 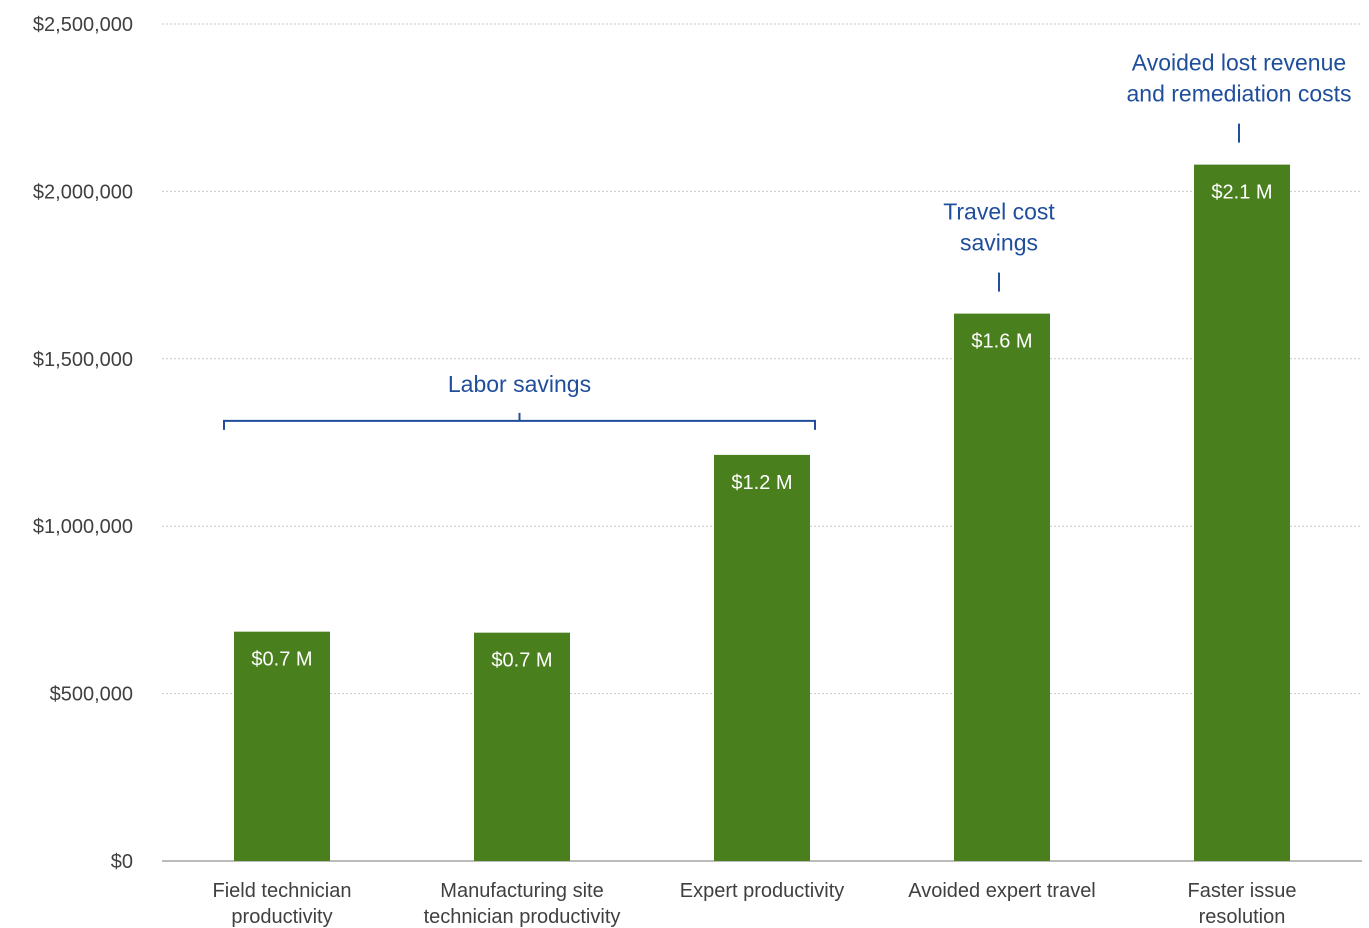 What do you see at coordinates (1238, 94) in the screenshot?
I see `annotation-label: and remediation costs` at bounding box center [1238, 94].